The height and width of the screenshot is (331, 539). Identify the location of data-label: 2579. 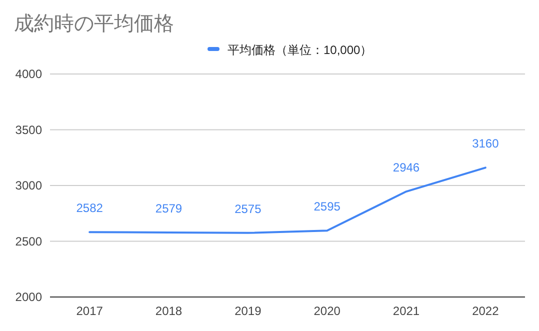
(168, 208).